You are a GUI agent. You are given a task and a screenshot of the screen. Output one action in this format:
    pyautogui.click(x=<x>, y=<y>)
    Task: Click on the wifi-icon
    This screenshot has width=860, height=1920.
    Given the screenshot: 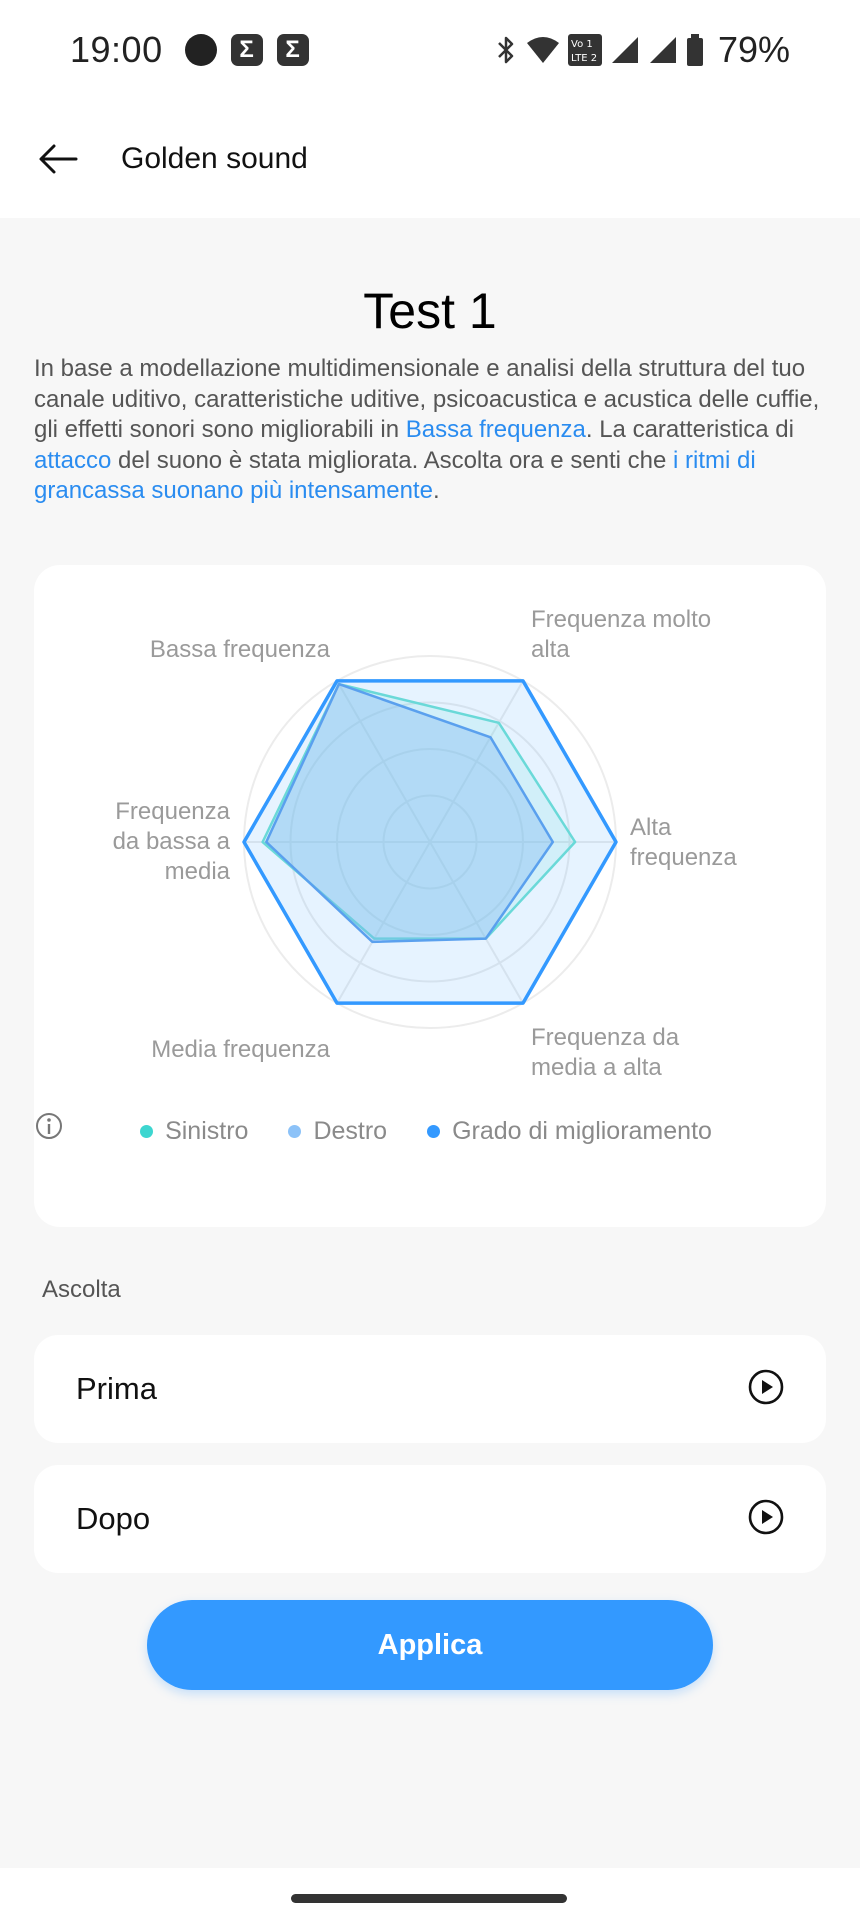 What is the action you would take?
    pyautogui.click(x=543, y=50)
    